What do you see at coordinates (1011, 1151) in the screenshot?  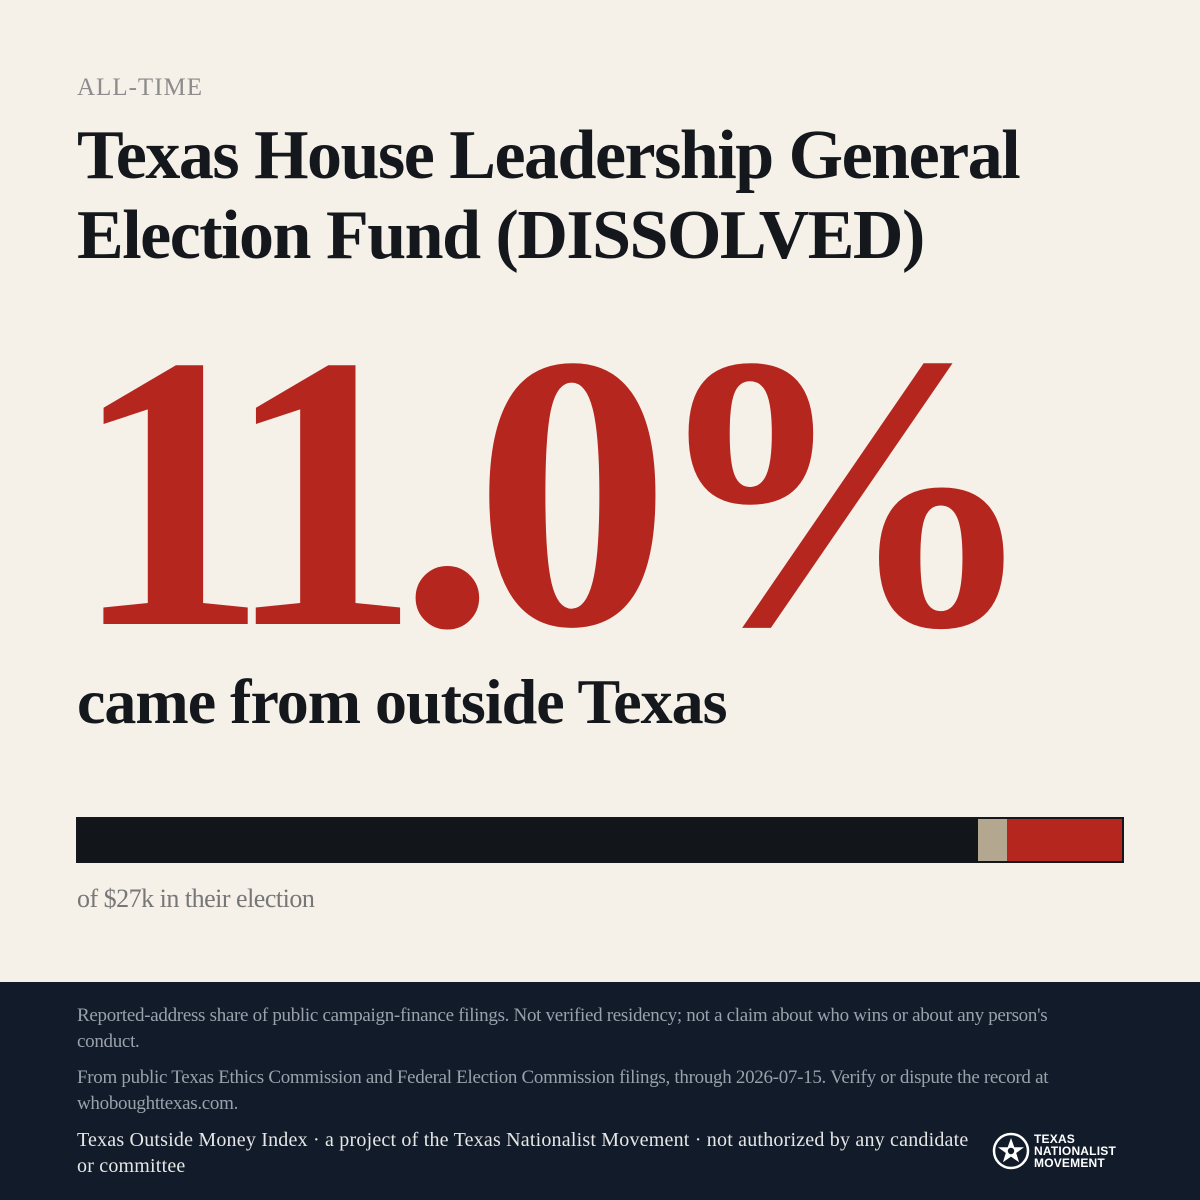 I see `star-seal-icon` at bounding box center [1011, 1151].